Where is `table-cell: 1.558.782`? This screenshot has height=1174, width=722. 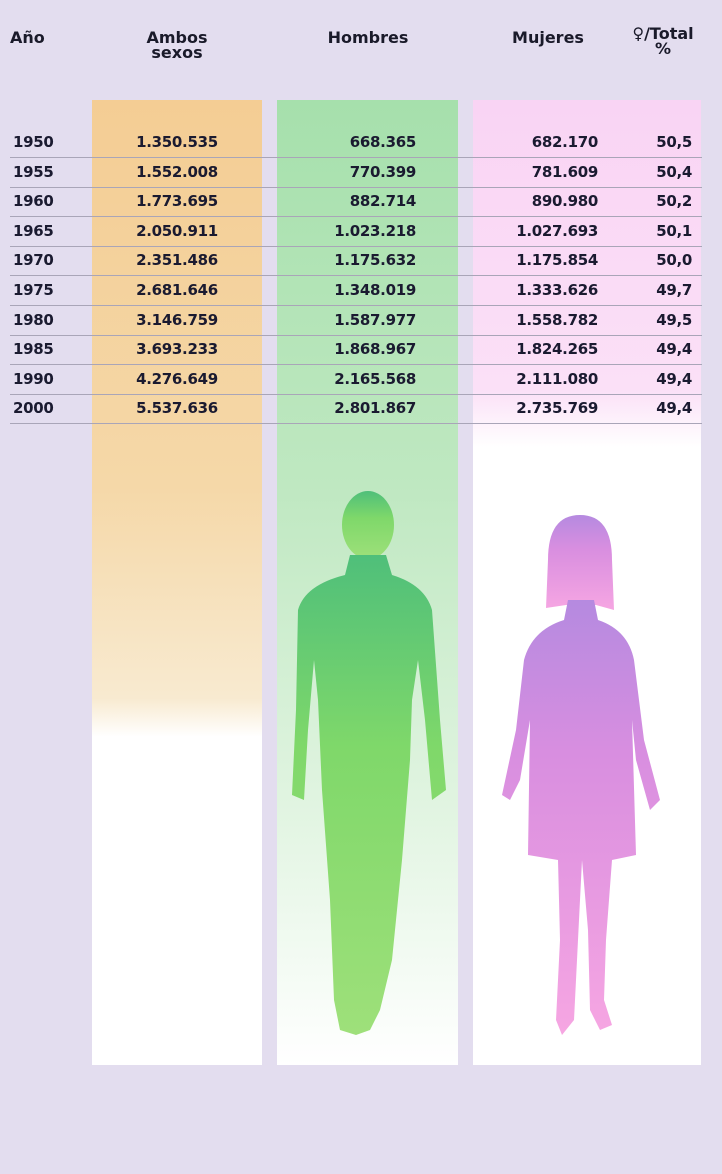 table-cell: 1.558.782 is located at coordinates (557, 319).